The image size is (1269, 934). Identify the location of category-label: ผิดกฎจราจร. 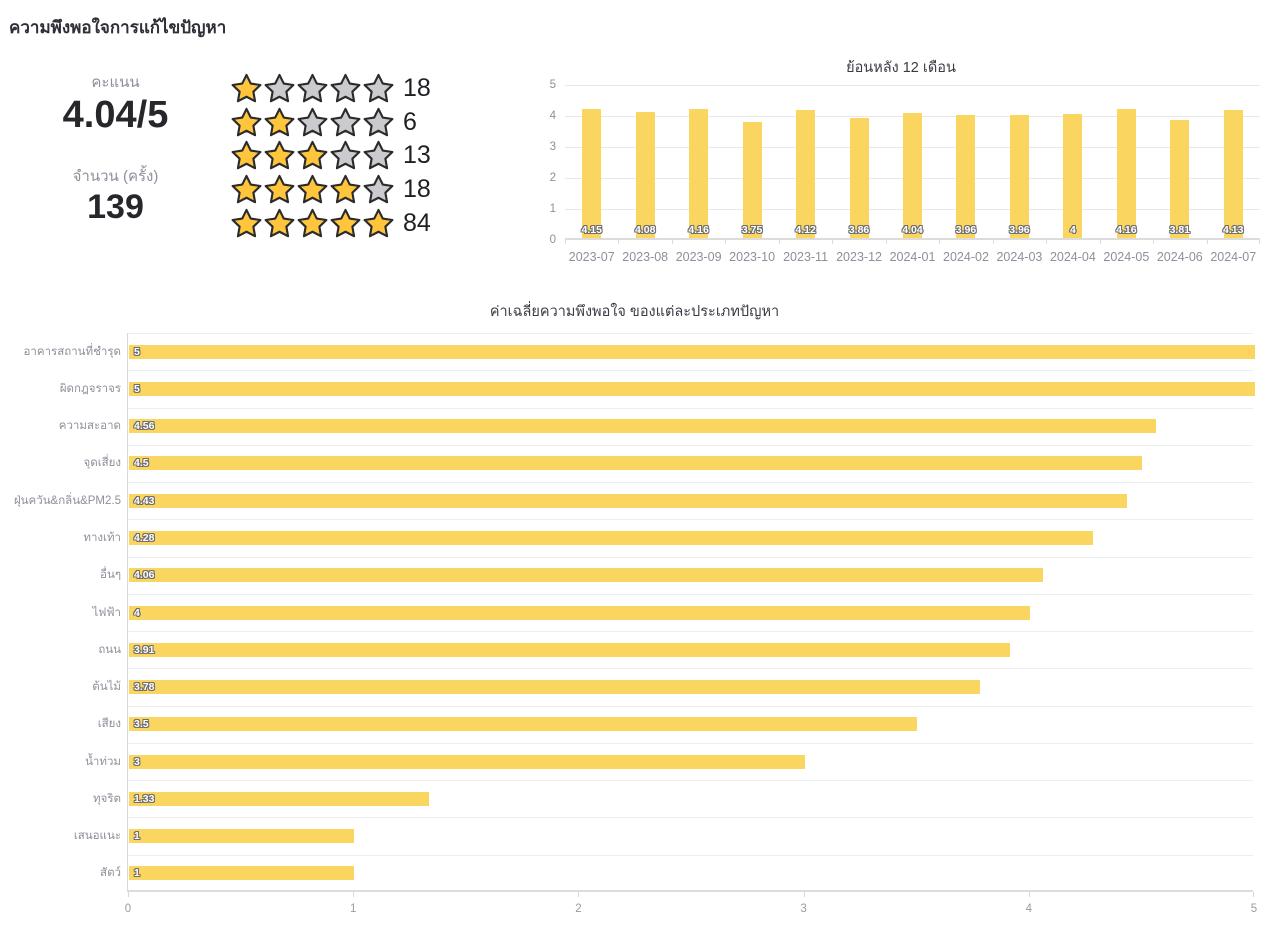
(90, 388).